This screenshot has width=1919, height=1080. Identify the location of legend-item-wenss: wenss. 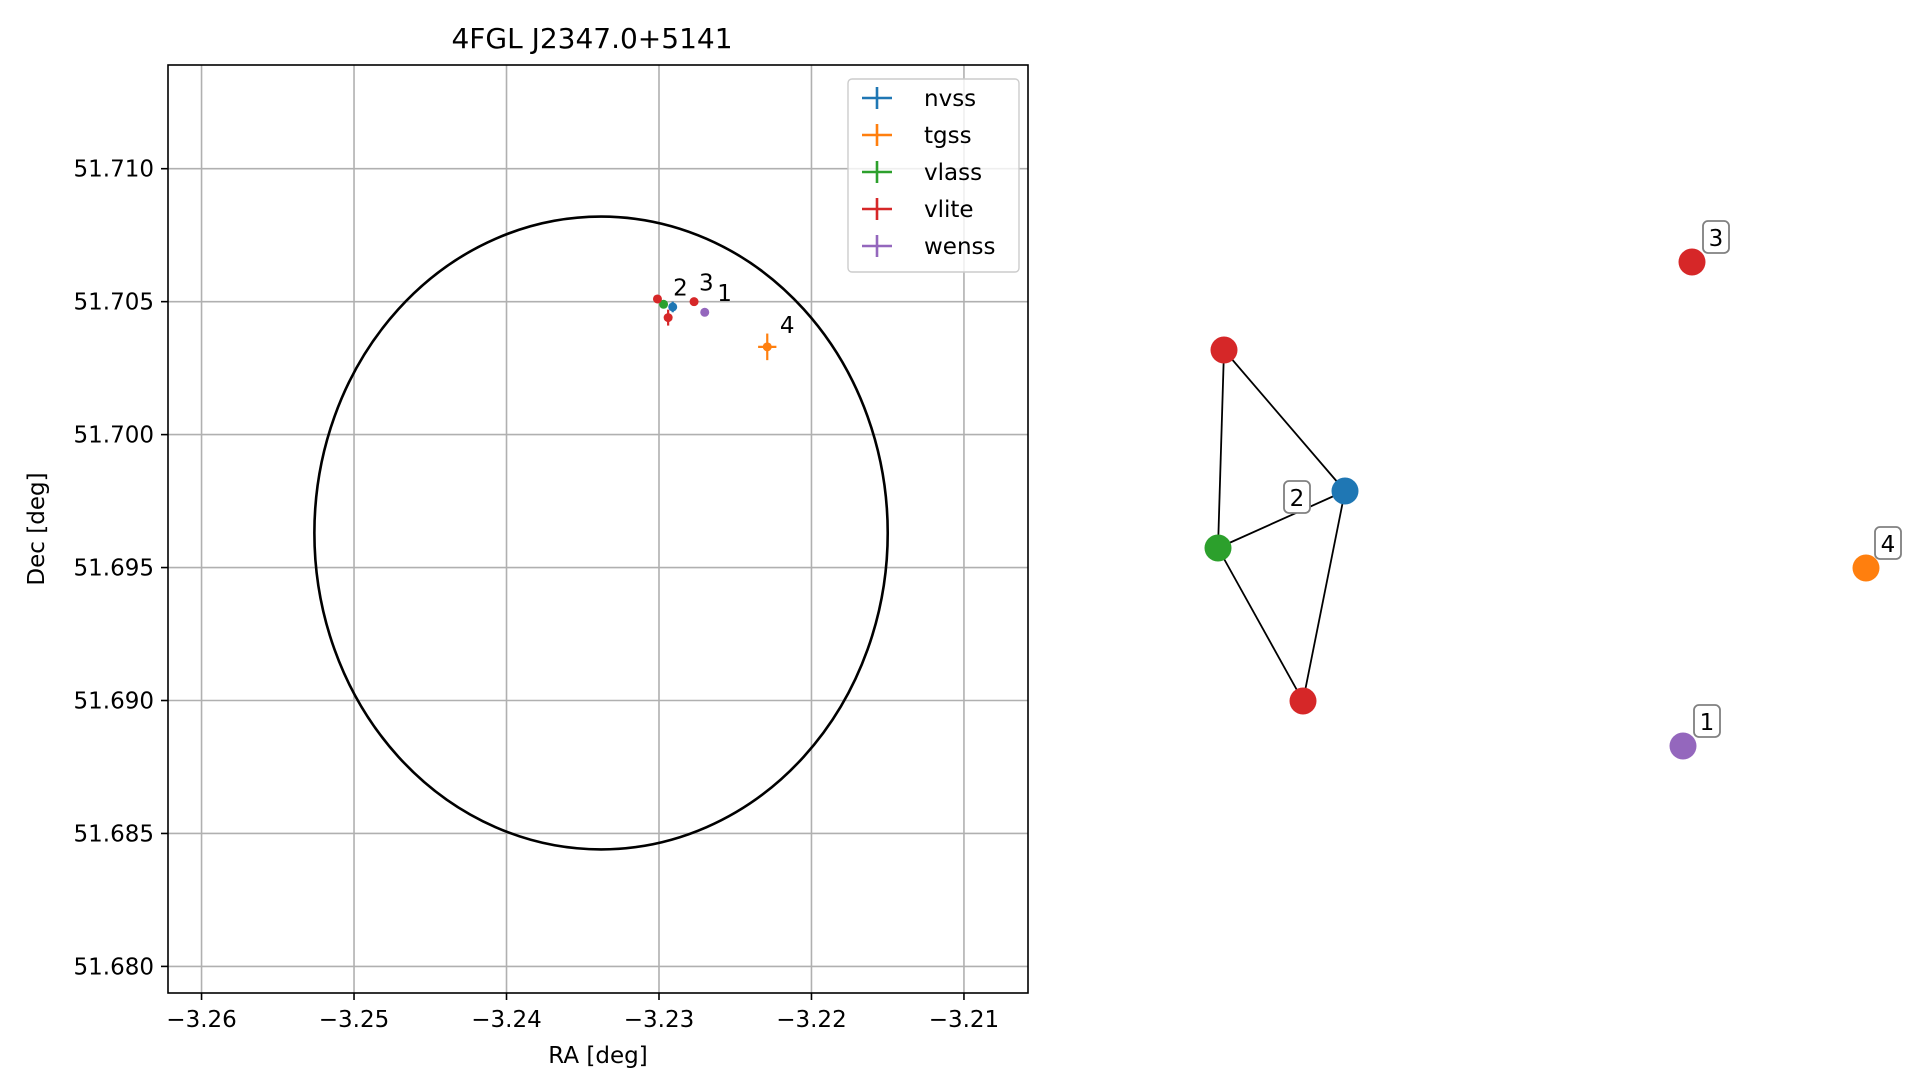
(929, 247).